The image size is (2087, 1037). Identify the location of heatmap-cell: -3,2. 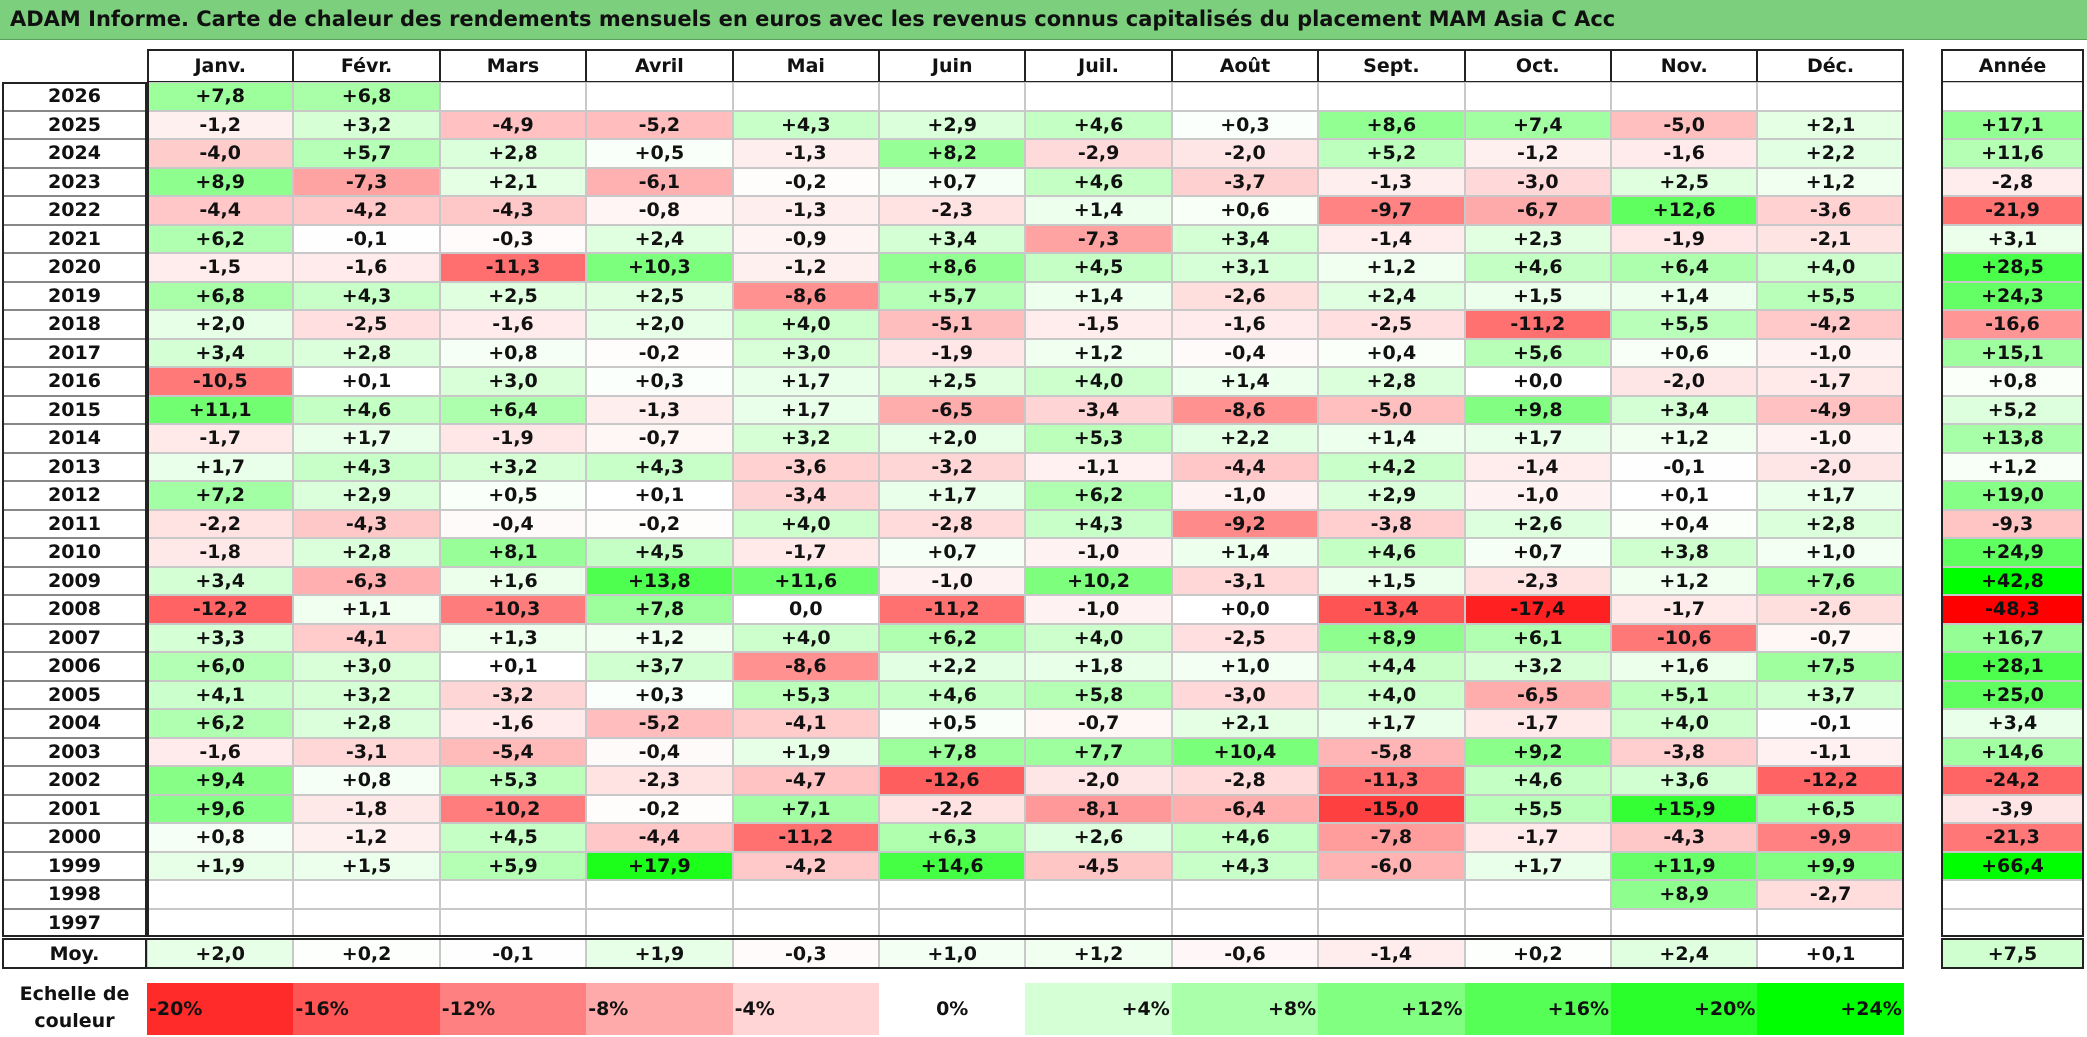
(952, 466).